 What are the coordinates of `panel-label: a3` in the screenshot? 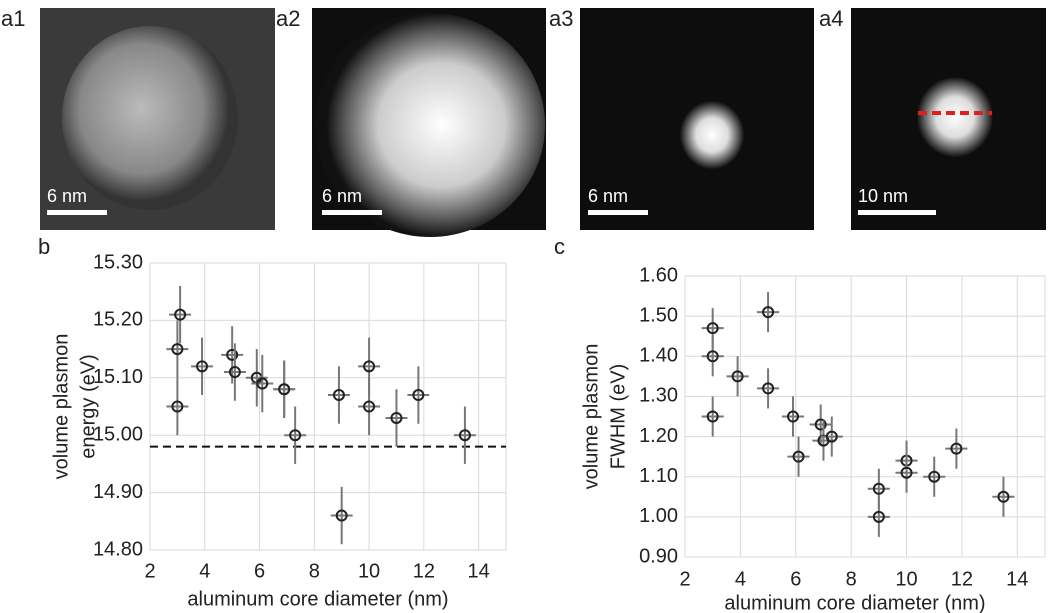 It's located at (561, 18).